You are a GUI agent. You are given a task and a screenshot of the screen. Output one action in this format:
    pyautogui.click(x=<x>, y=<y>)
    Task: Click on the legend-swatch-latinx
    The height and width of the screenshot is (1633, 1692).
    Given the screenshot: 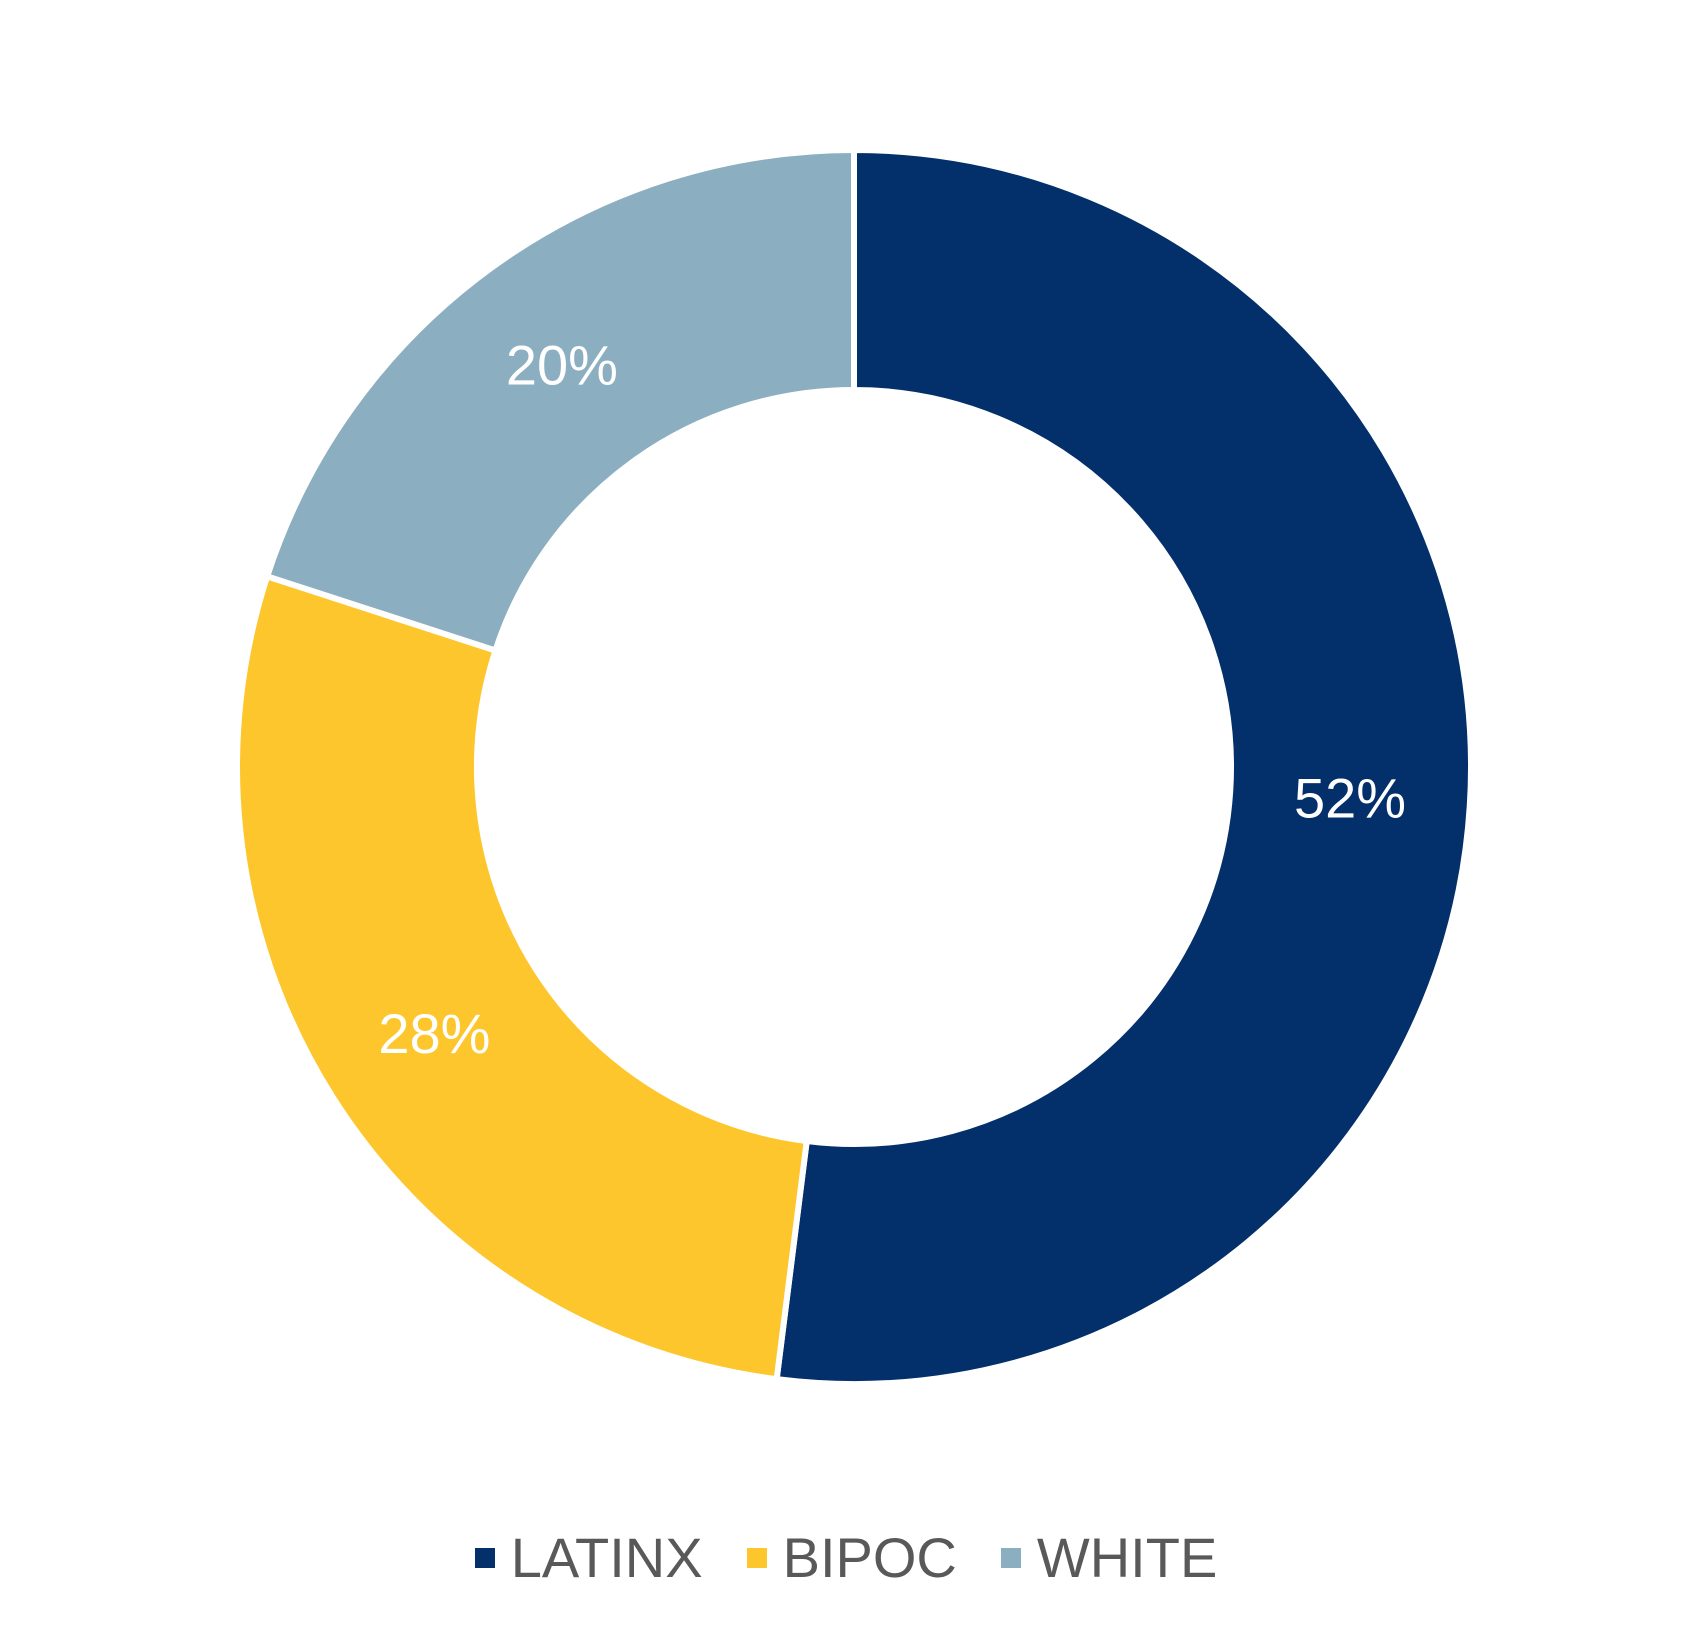 What is the action you would take?
    pyautogui.click(x=484, y=1558)
    